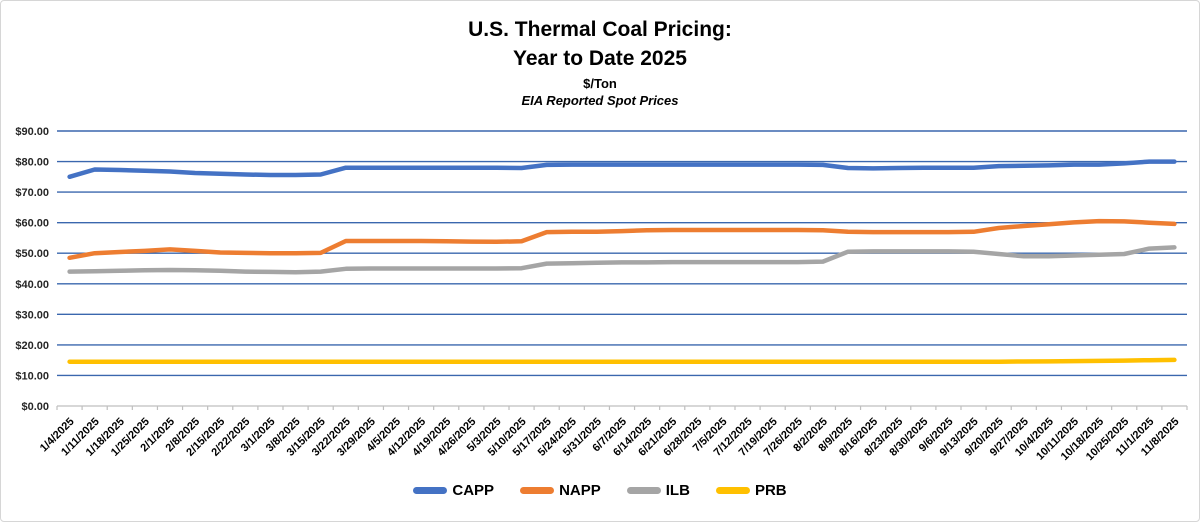  What do you see at coordinates (622, 239) in the screenshot?
I see `series-line-napp` at bounding box center [622, 239].